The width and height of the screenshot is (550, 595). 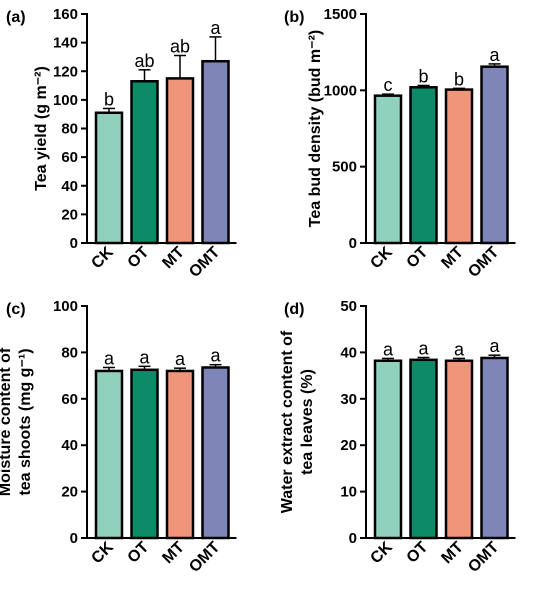 What do you see at coordinates (348, 306) in the screenshot?
I see `y-tick-label: 50` at bounding box center [348, 306].